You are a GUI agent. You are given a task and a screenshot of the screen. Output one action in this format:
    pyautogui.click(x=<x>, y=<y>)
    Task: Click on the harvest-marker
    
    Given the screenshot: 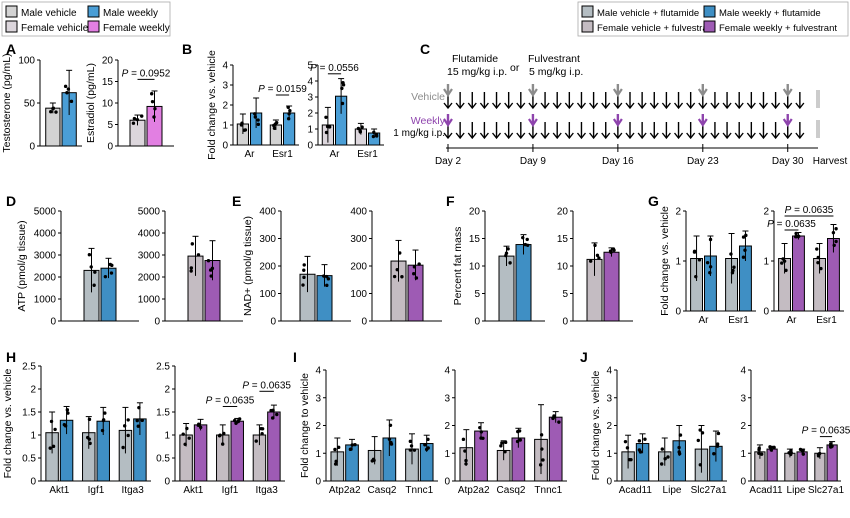 What is the action you would take?
    pyautogui.click(x=818, y=129)
    